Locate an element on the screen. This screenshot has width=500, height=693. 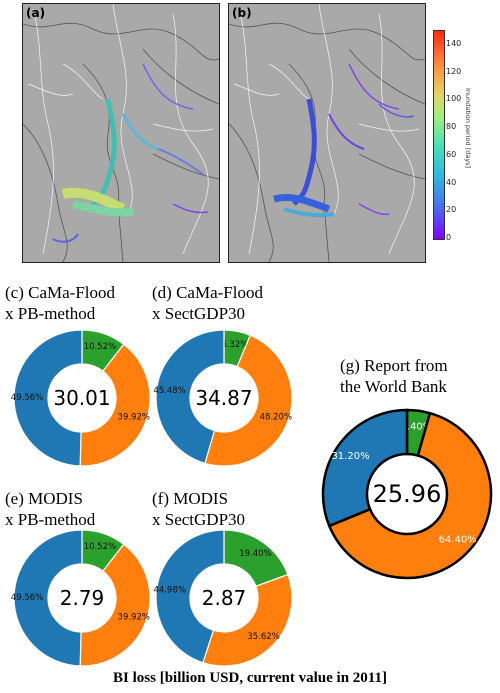
donut-c-title-line2: x PB-method is located at coordinates (50, 313).